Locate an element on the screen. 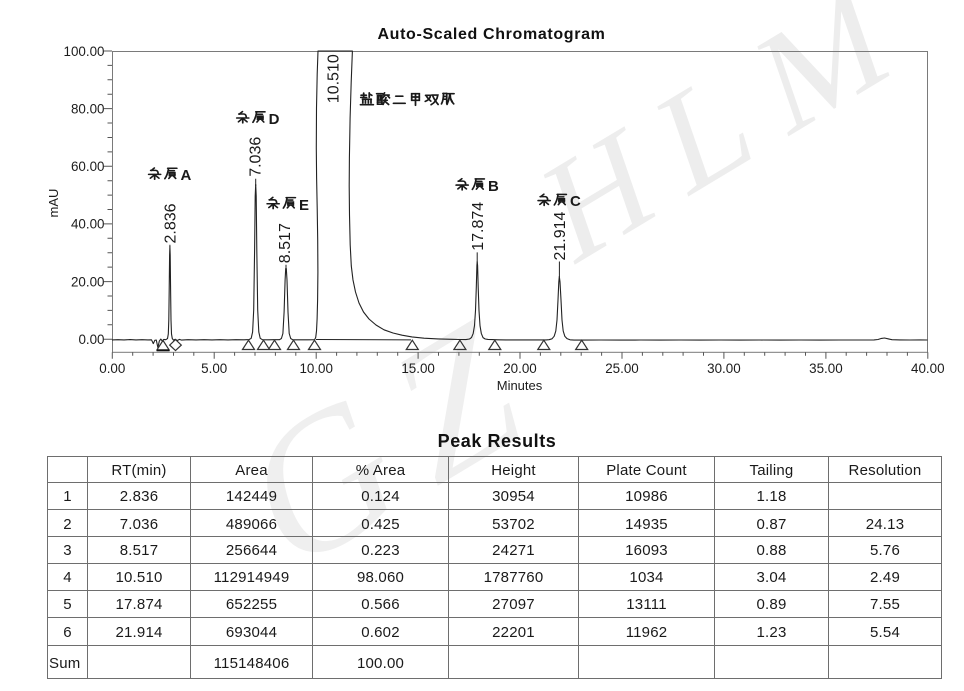 Image resolution: width=964 pixels, height=691 pixels. svg-text: E is located at coordinates (304, 205).